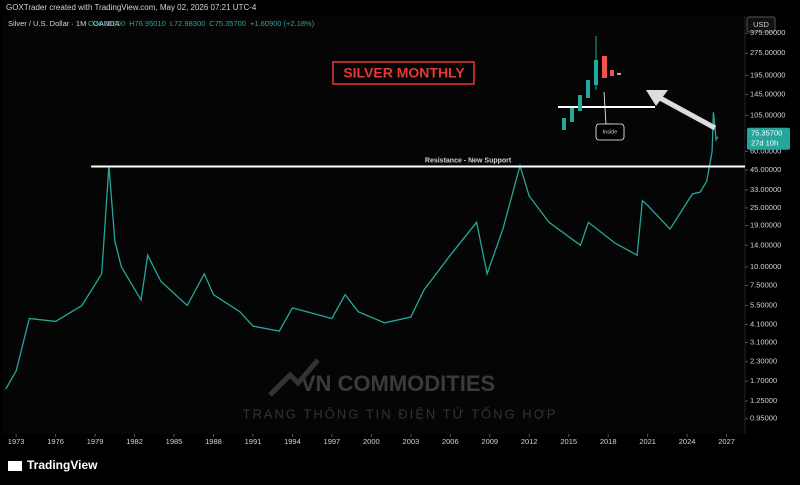 This screenshot has width=800, height=485. What do you see at coordinates (647, 441) in the screenshot?
I see `x-tick-label: 2021` at bounding box center [647, 441].